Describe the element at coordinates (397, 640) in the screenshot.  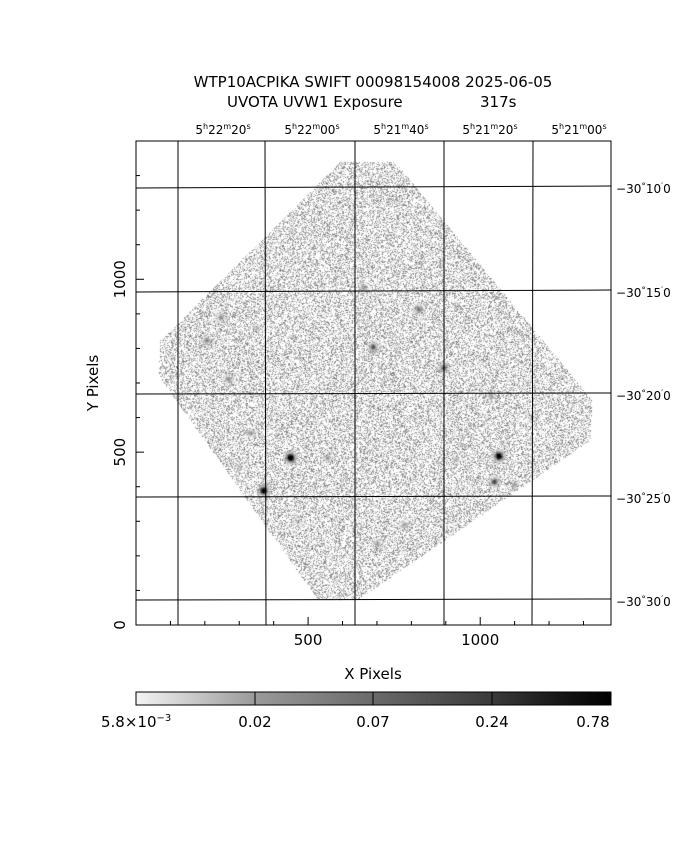
I see `x-tick-labels: 500 1000` at that location.